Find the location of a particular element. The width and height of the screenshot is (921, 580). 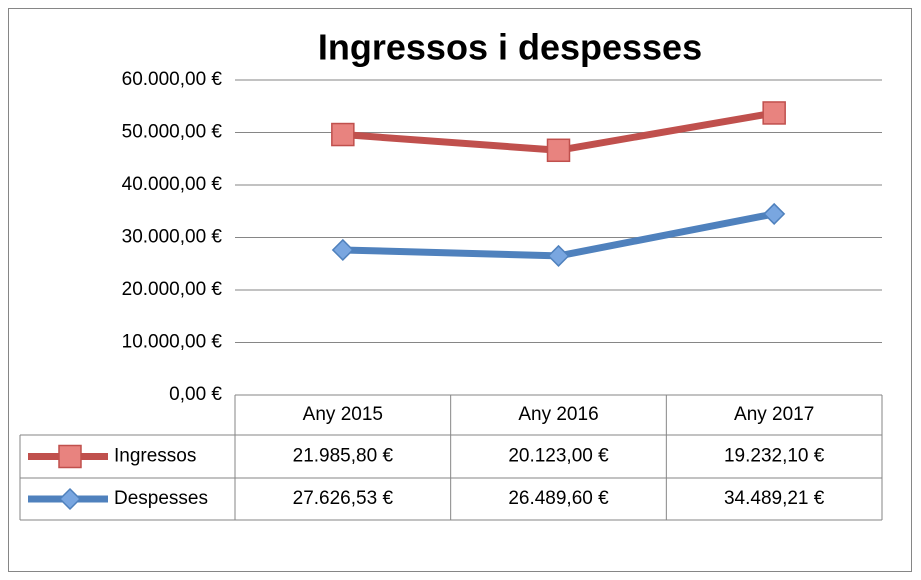

legend-label: Ingressos is located at coordinates (155, 456).